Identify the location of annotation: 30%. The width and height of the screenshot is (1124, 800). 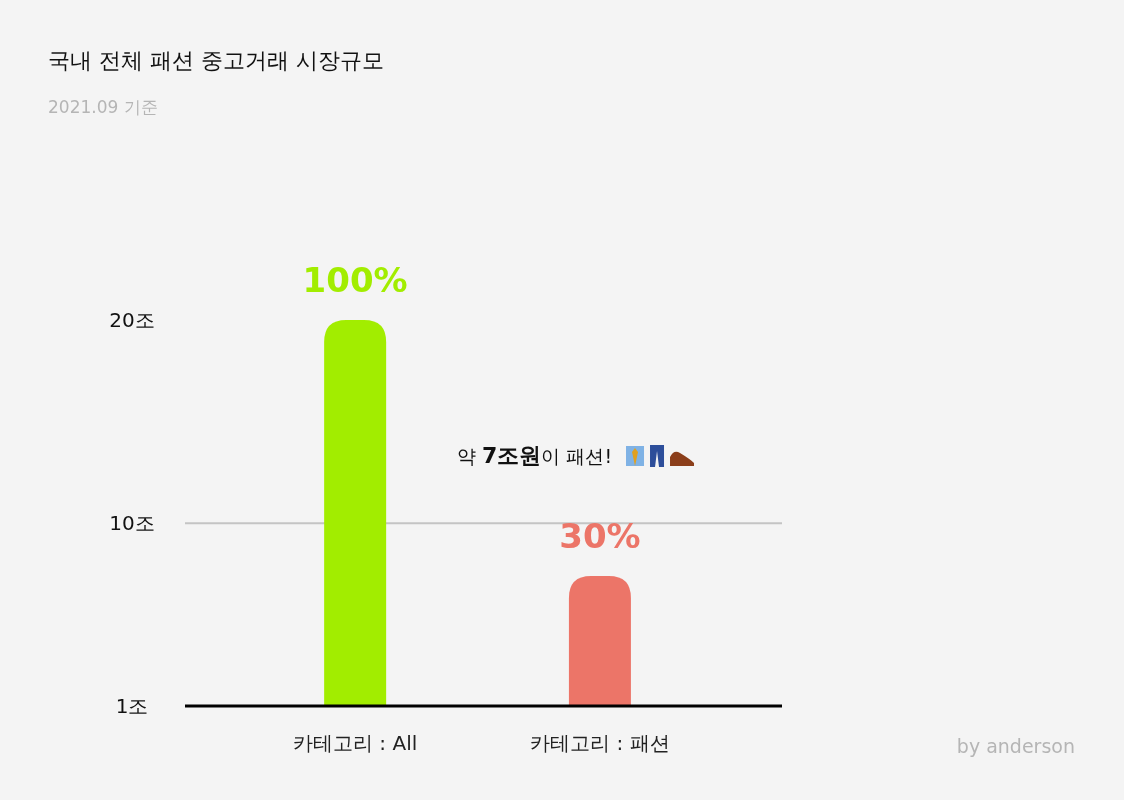
(600, 535).